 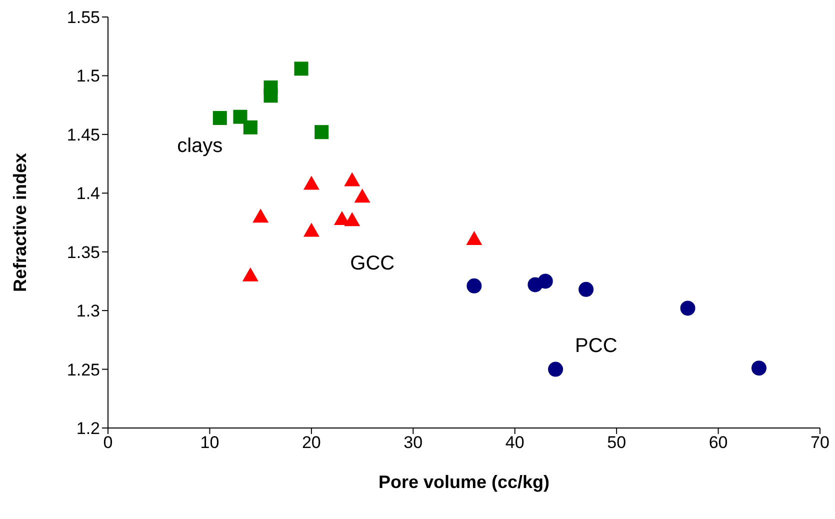 What do you see at coordinates (514, 442) in the screenshot?
I see `x-tick-label: 40` at bounding box center [514, 442].